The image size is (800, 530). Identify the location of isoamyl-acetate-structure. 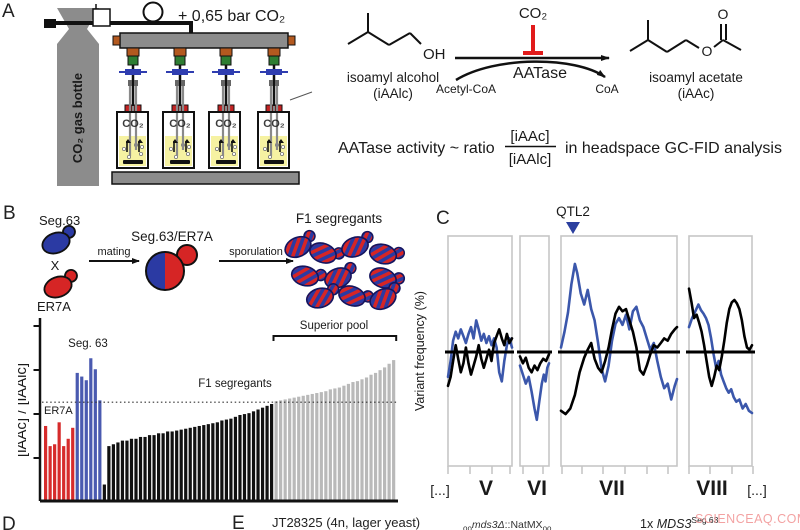
(685, 36).